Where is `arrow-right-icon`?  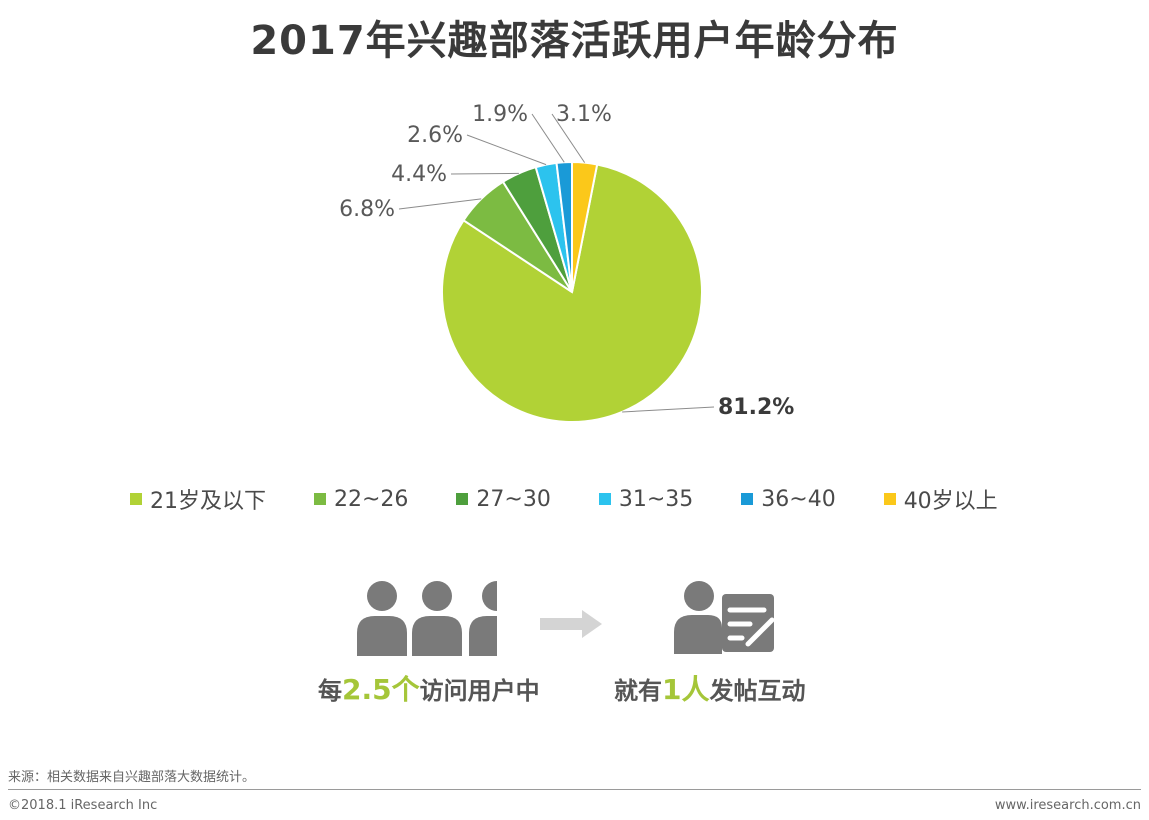
arrow-right-icon is located at coordinates (571, 624).